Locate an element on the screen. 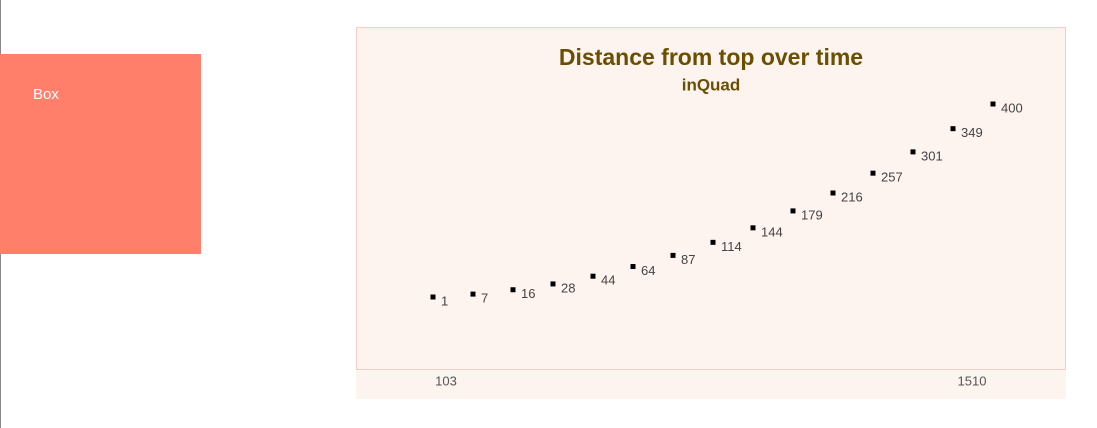  range-label: 1510 is located at coordinates (972, 380).